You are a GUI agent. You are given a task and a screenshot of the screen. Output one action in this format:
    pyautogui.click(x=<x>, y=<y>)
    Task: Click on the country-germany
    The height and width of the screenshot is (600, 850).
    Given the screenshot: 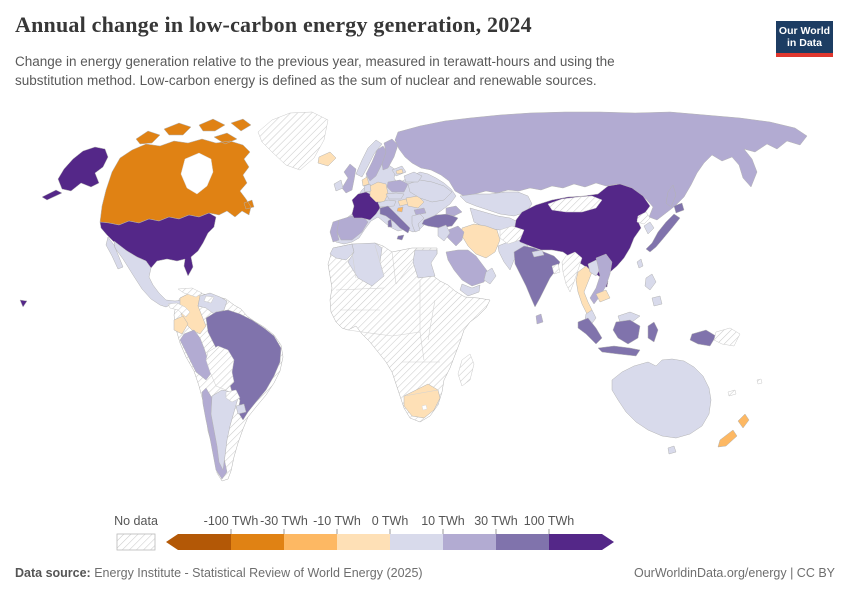 What is the action you would take?
    pyautogui.click(x=379, y=192)
    